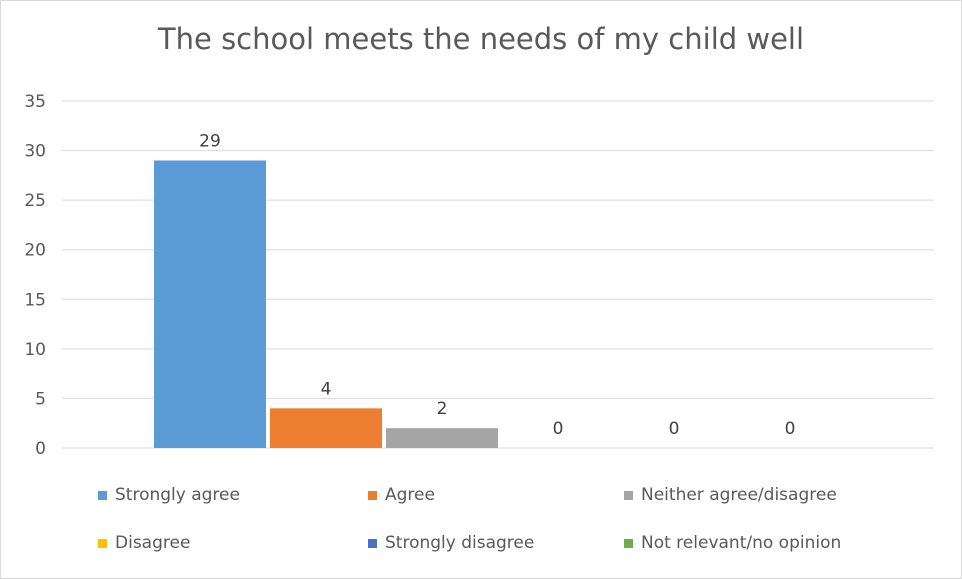 The height and width of the screenshot is (579, 962). I want to click on y-tick-label: 5, so click(40, 399).